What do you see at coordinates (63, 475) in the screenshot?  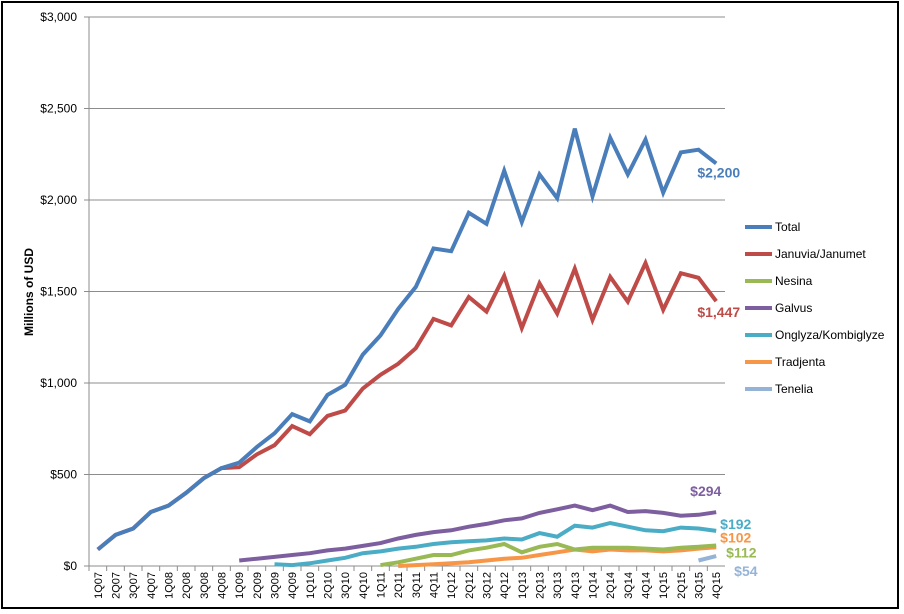 I see `y-tick-label: $500` at bounding box center [63, 475].